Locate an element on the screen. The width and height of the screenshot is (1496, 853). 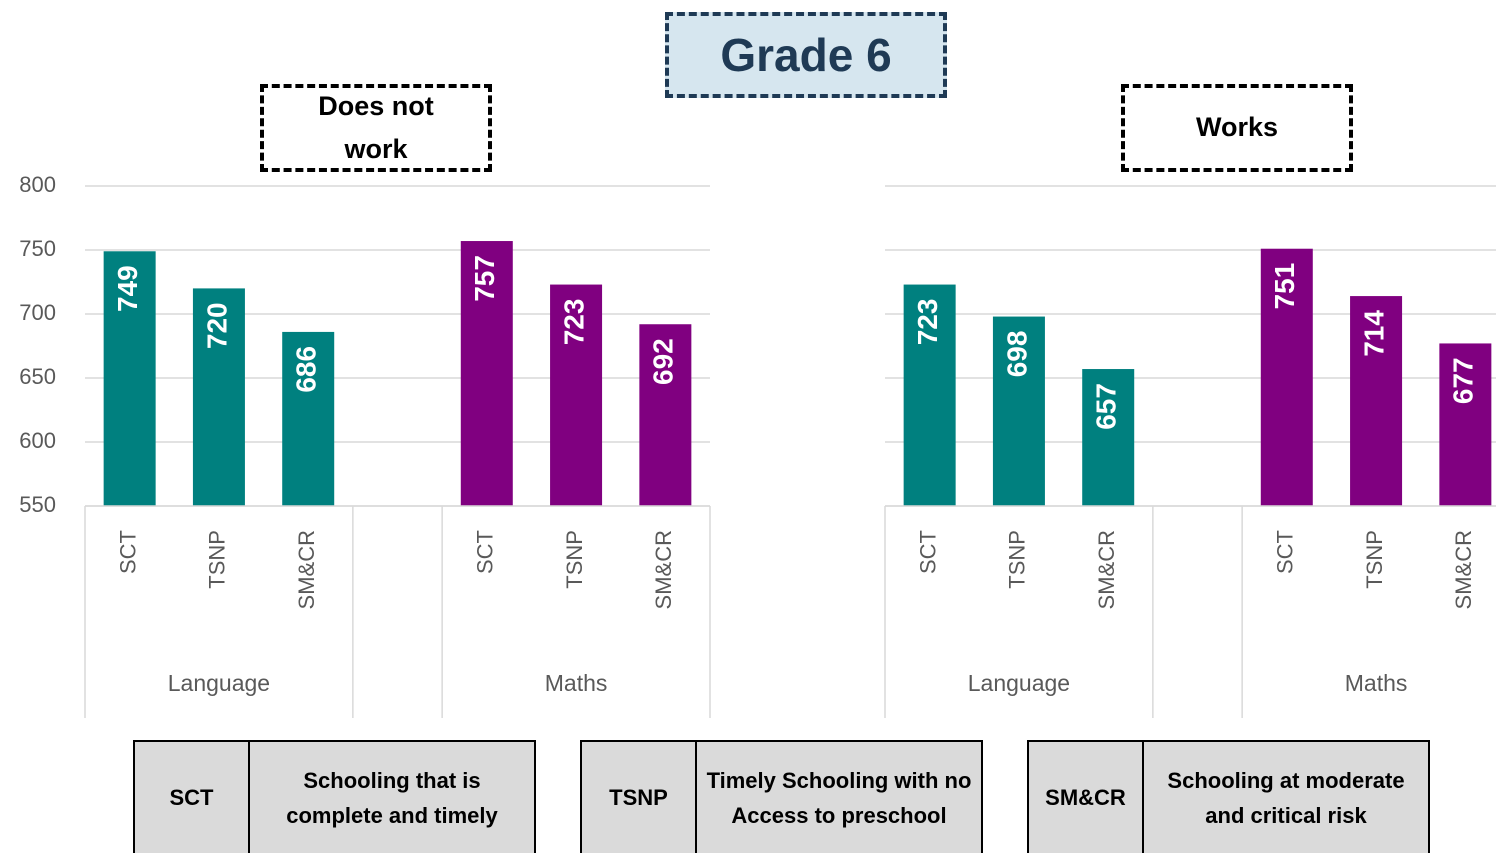
y-tick-label: 700 is located at coordinates (37, 312).